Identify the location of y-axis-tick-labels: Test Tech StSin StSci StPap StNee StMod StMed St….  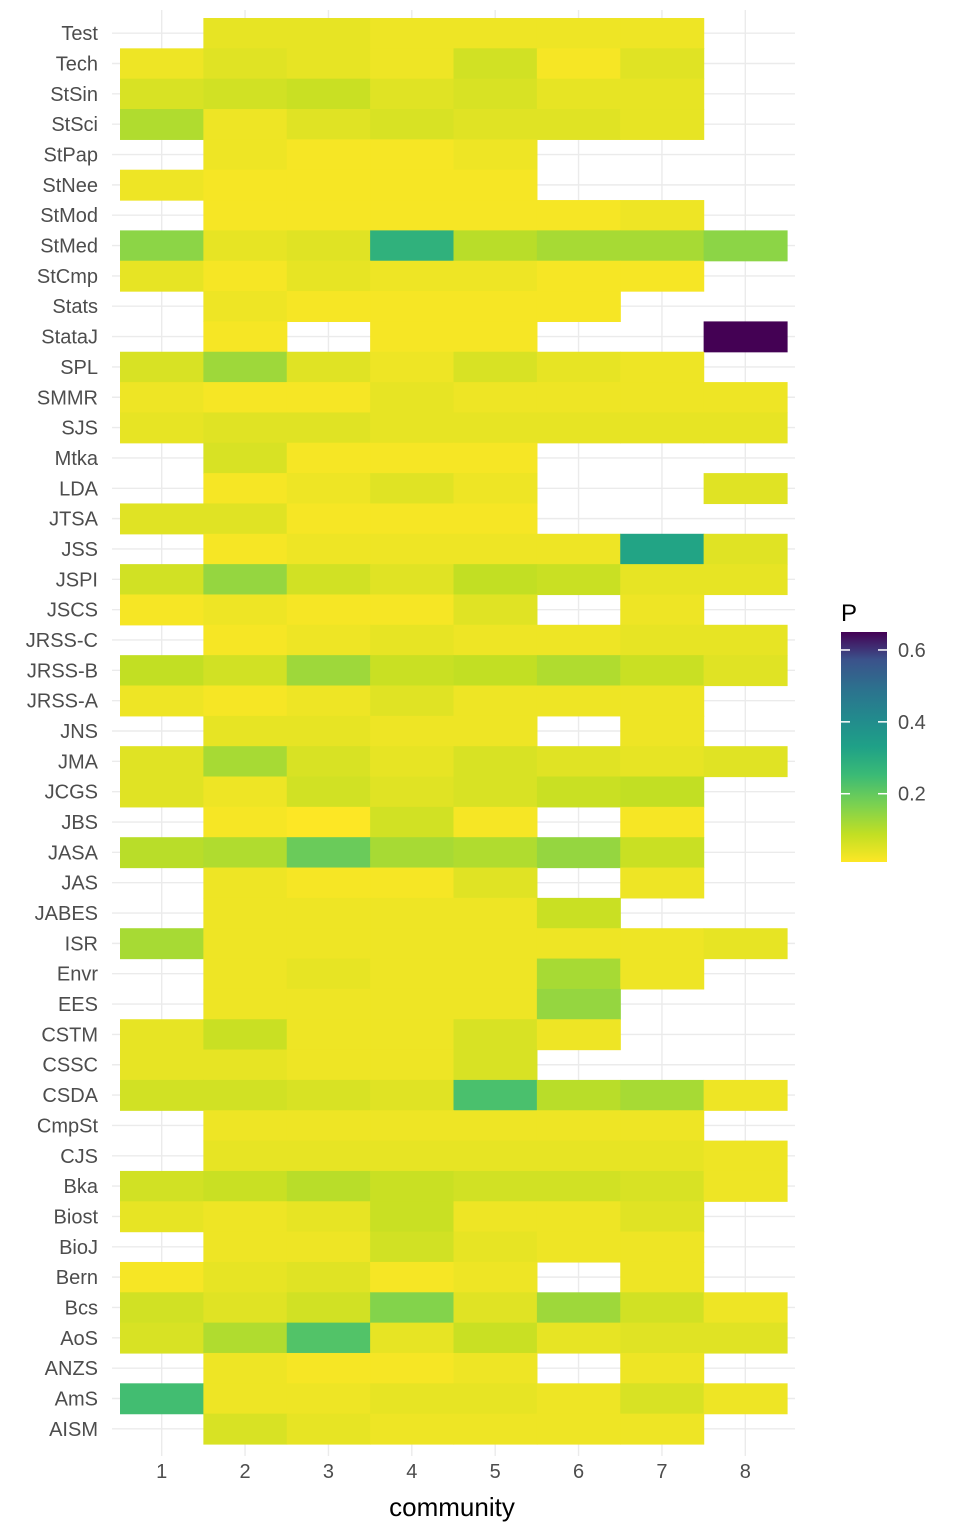
(62, 732).